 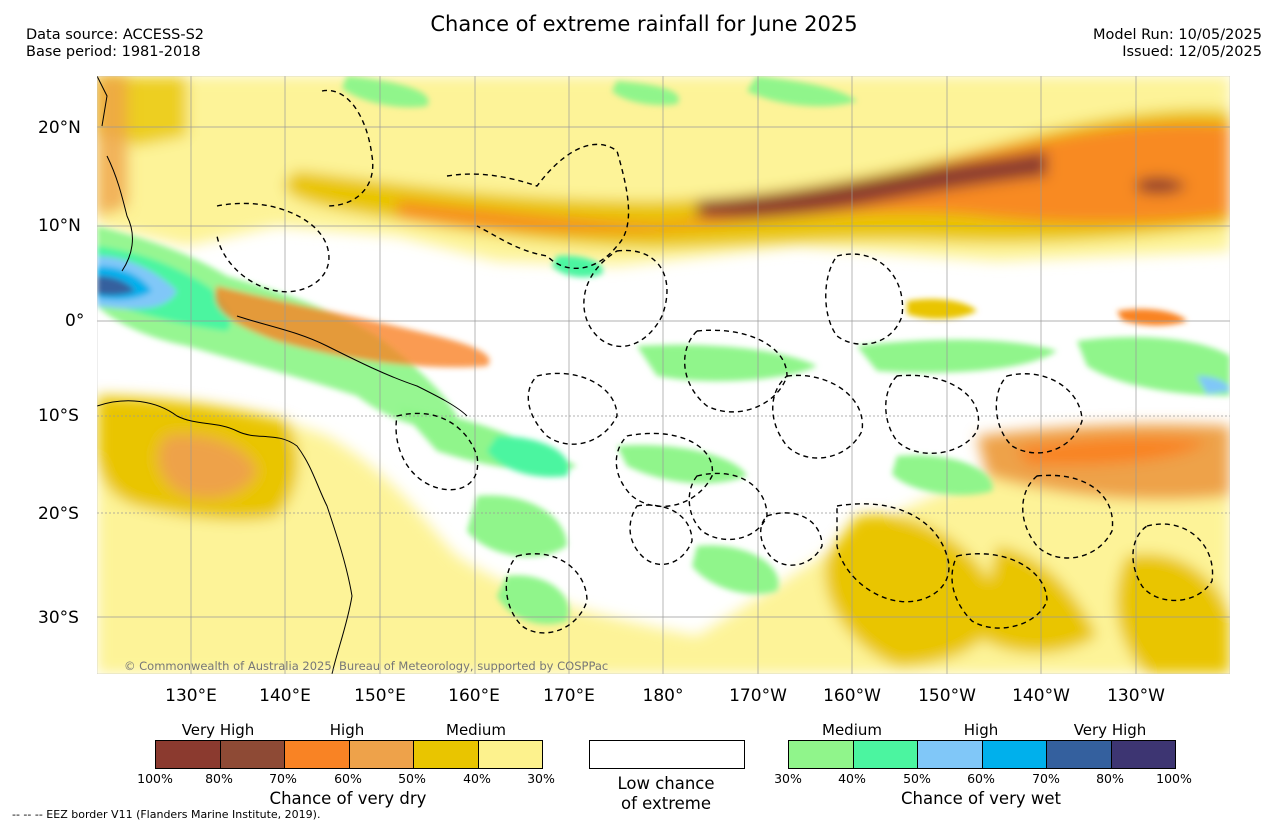 What do you see at coordinates (666, 783) in the screenshot?
I see `low-chance-line1: Low chance` at bounding box center [666, 783].